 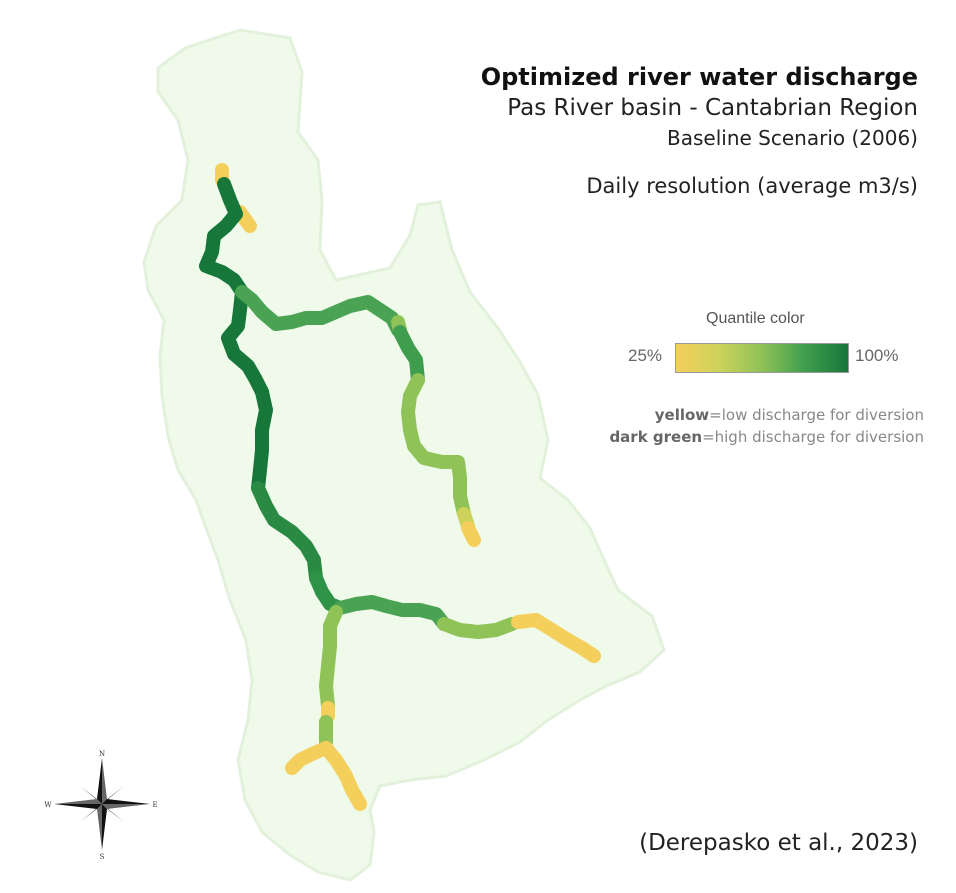 I want to click on compass-rose-icon: N S W E, so click(x=100, y=805).